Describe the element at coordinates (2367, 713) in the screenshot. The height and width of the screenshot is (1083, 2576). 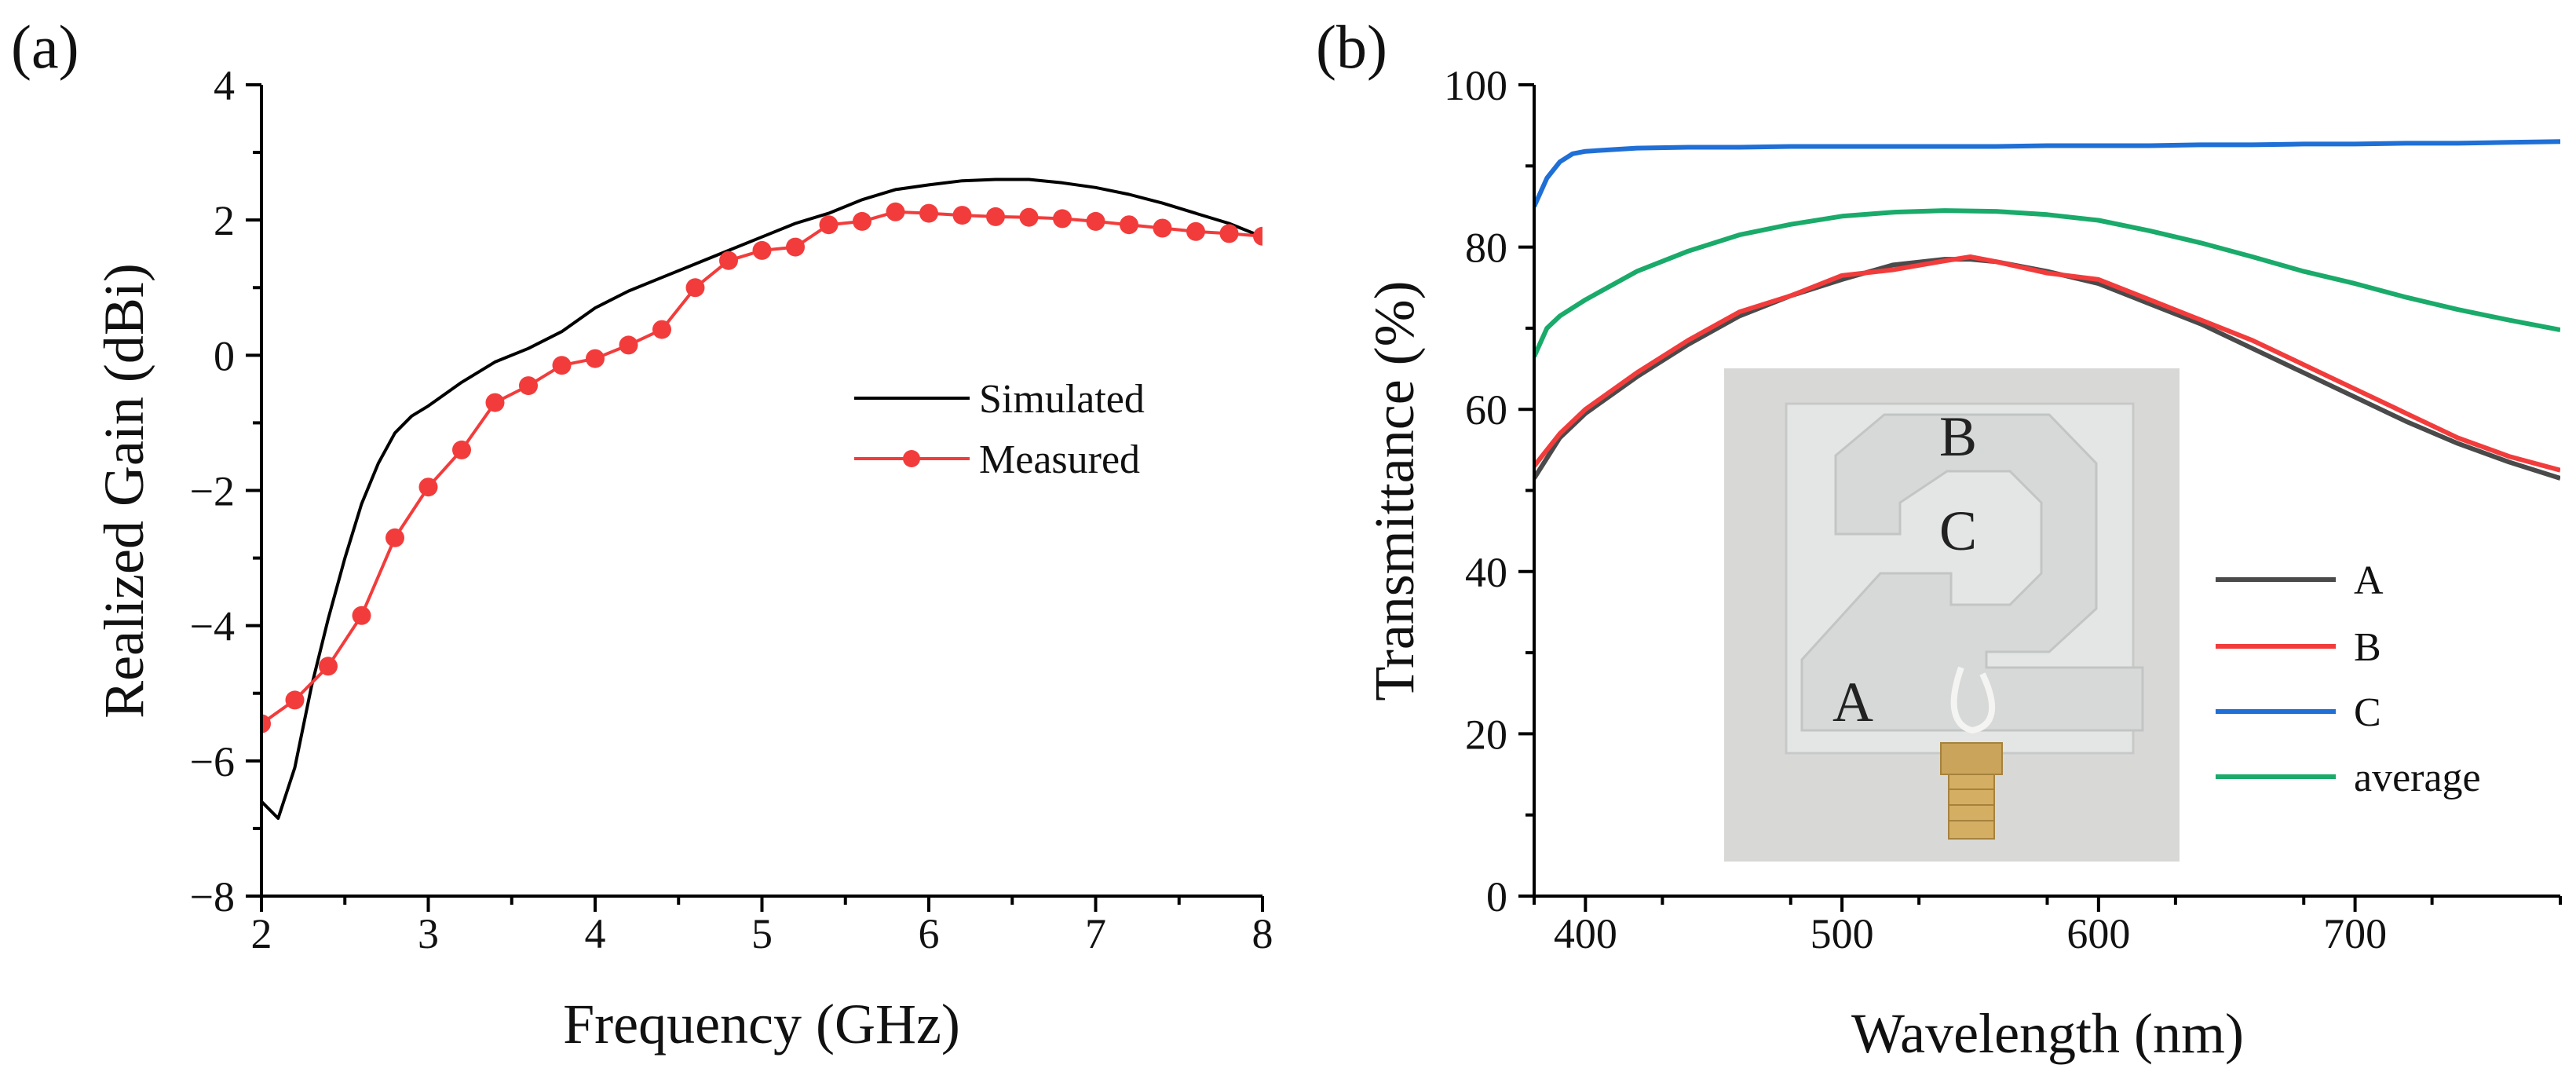
I see `legend-label-c: C` at that location.